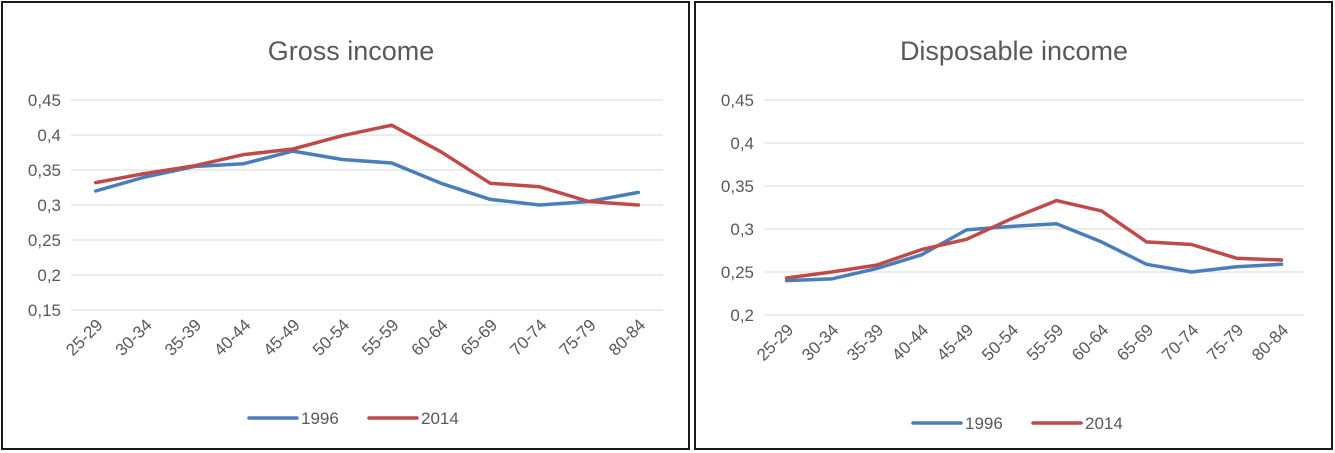 This screenshot has width=1335, height=453. I want to click on gross-income-title: Gross income, so click(351, 51).